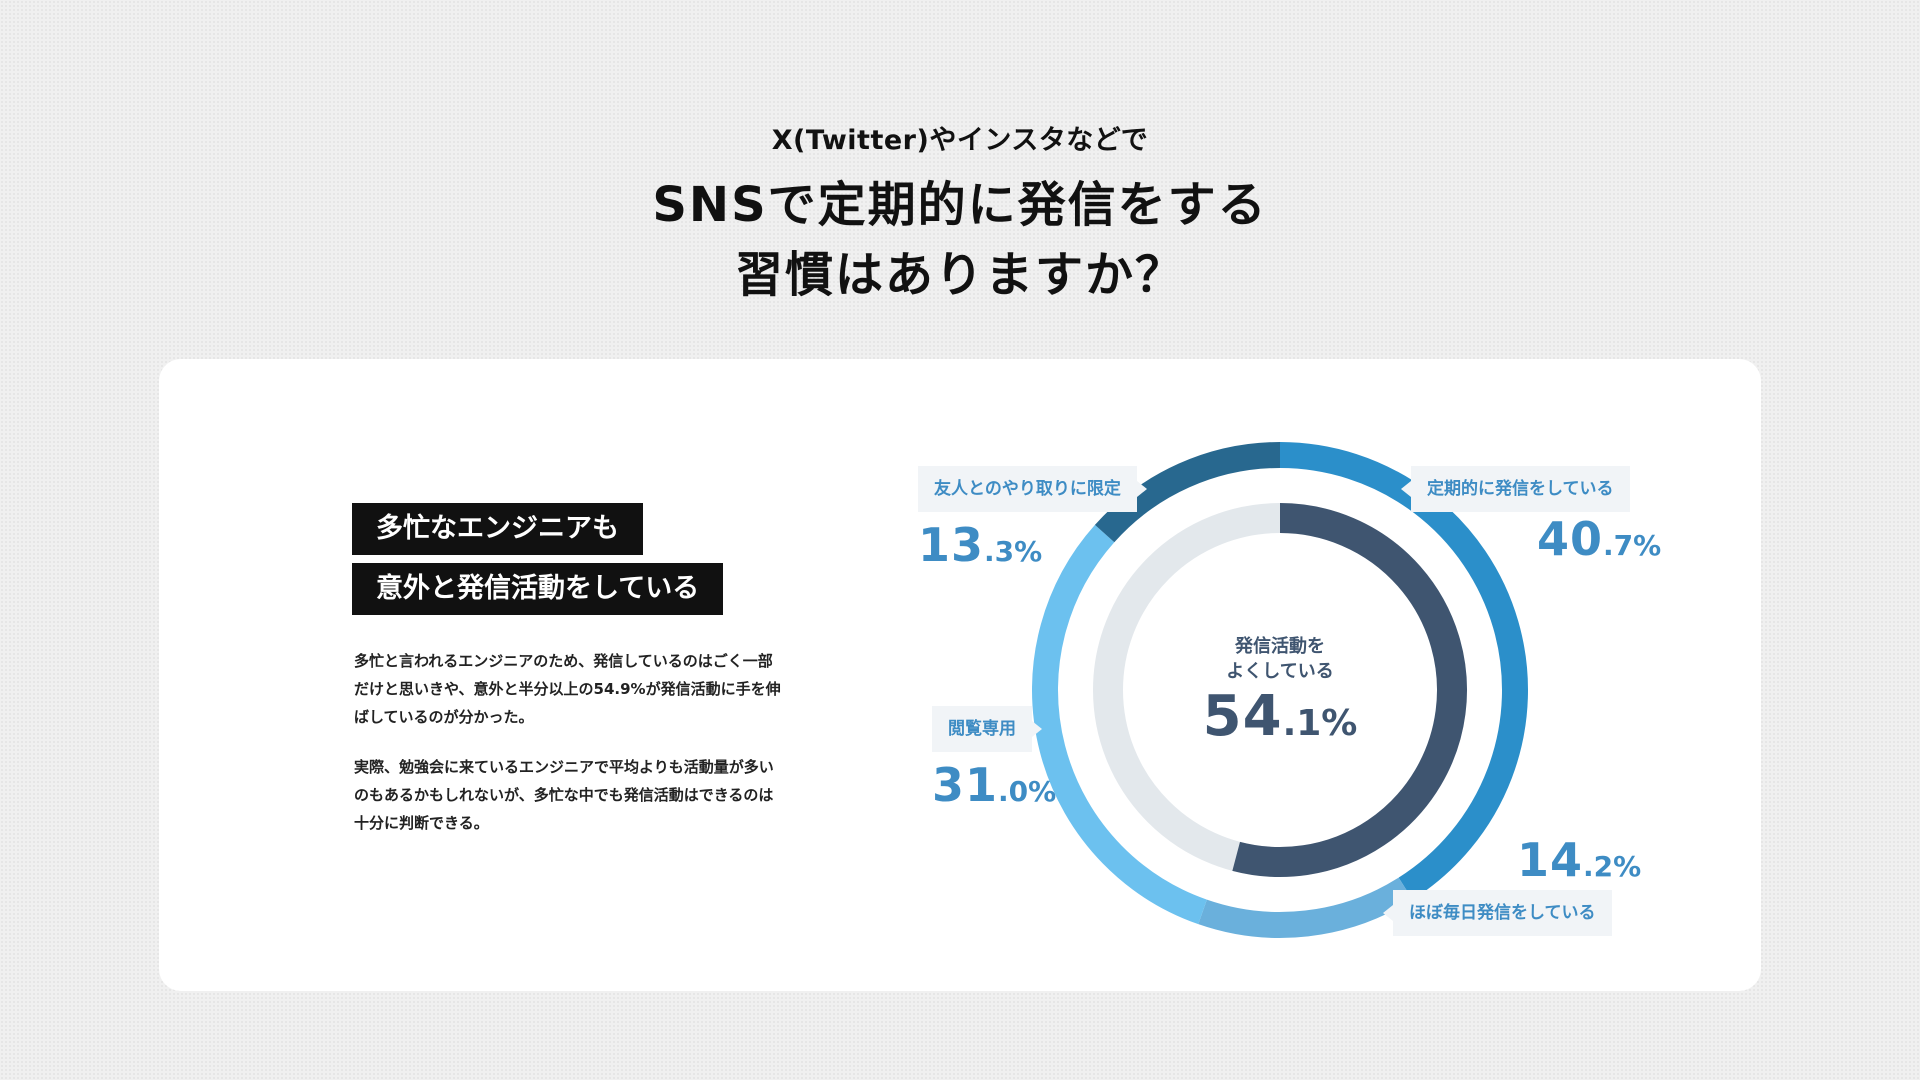 The image size is (1920, 1080). I want to click on donut-slice-regular, so click(1403, 671).